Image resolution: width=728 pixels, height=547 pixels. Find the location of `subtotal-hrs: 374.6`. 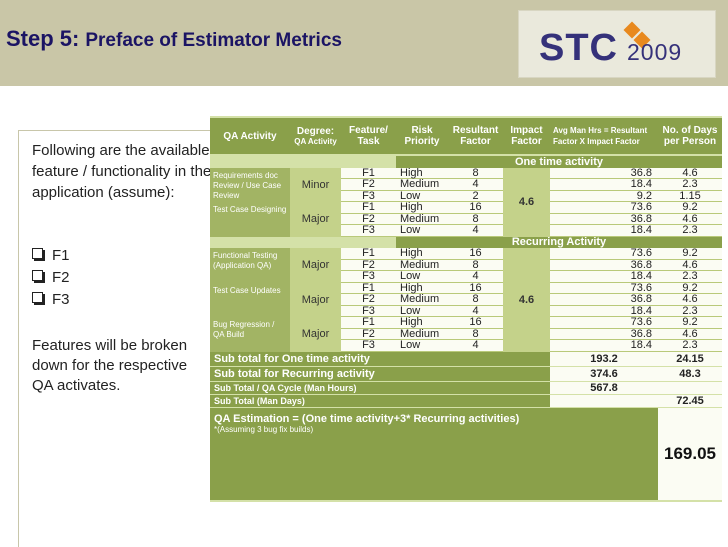

subtotal-hrs: 374.6 is located at coordinates (604, 373).